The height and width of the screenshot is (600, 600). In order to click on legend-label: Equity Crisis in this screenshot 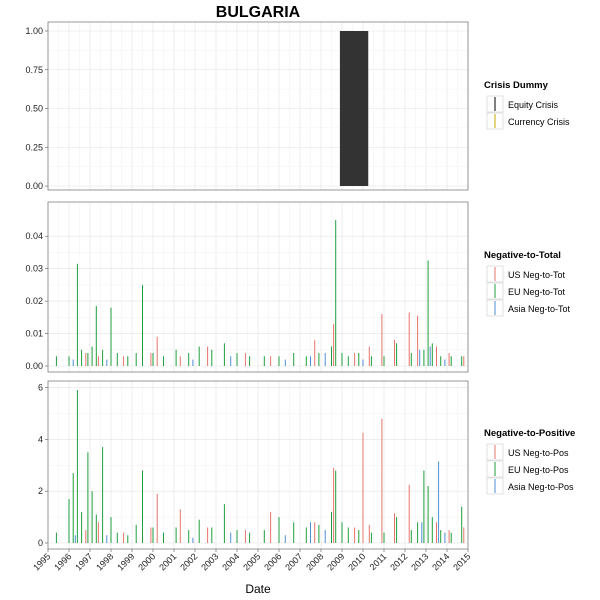, I will do `click(533, 105)`.